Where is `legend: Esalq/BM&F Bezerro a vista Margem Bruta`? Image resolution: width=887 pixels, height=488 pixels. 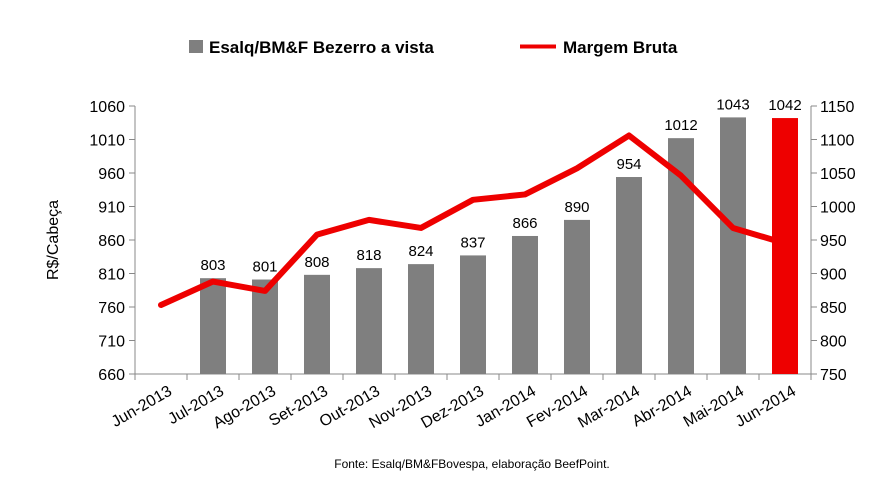
legend: Esalq/BM&F Bezerro a vista Margem Bruta is located at coordinates (433, 47).